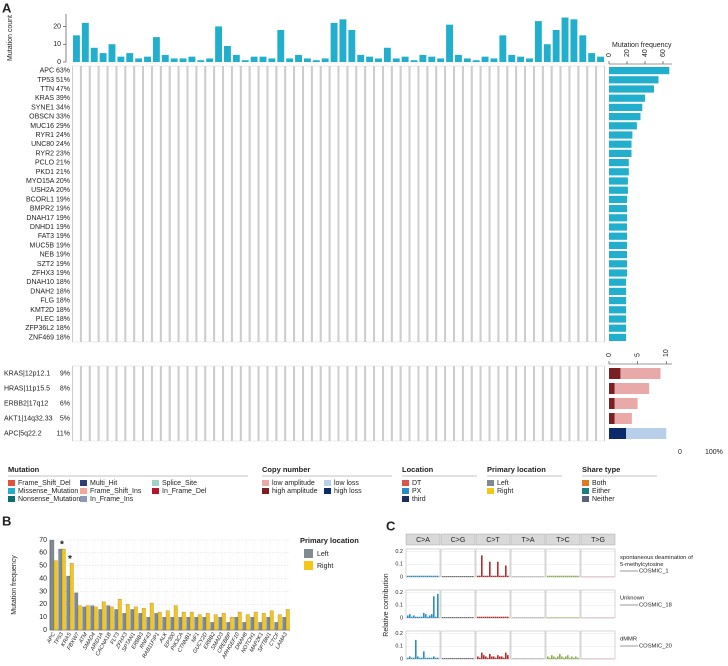 This screenshot has width=728, height=666. What do you see at coordinates (40, 282) in the screenshot?
I see `gene-name: DNAH10` at bounding box center [40, 282].